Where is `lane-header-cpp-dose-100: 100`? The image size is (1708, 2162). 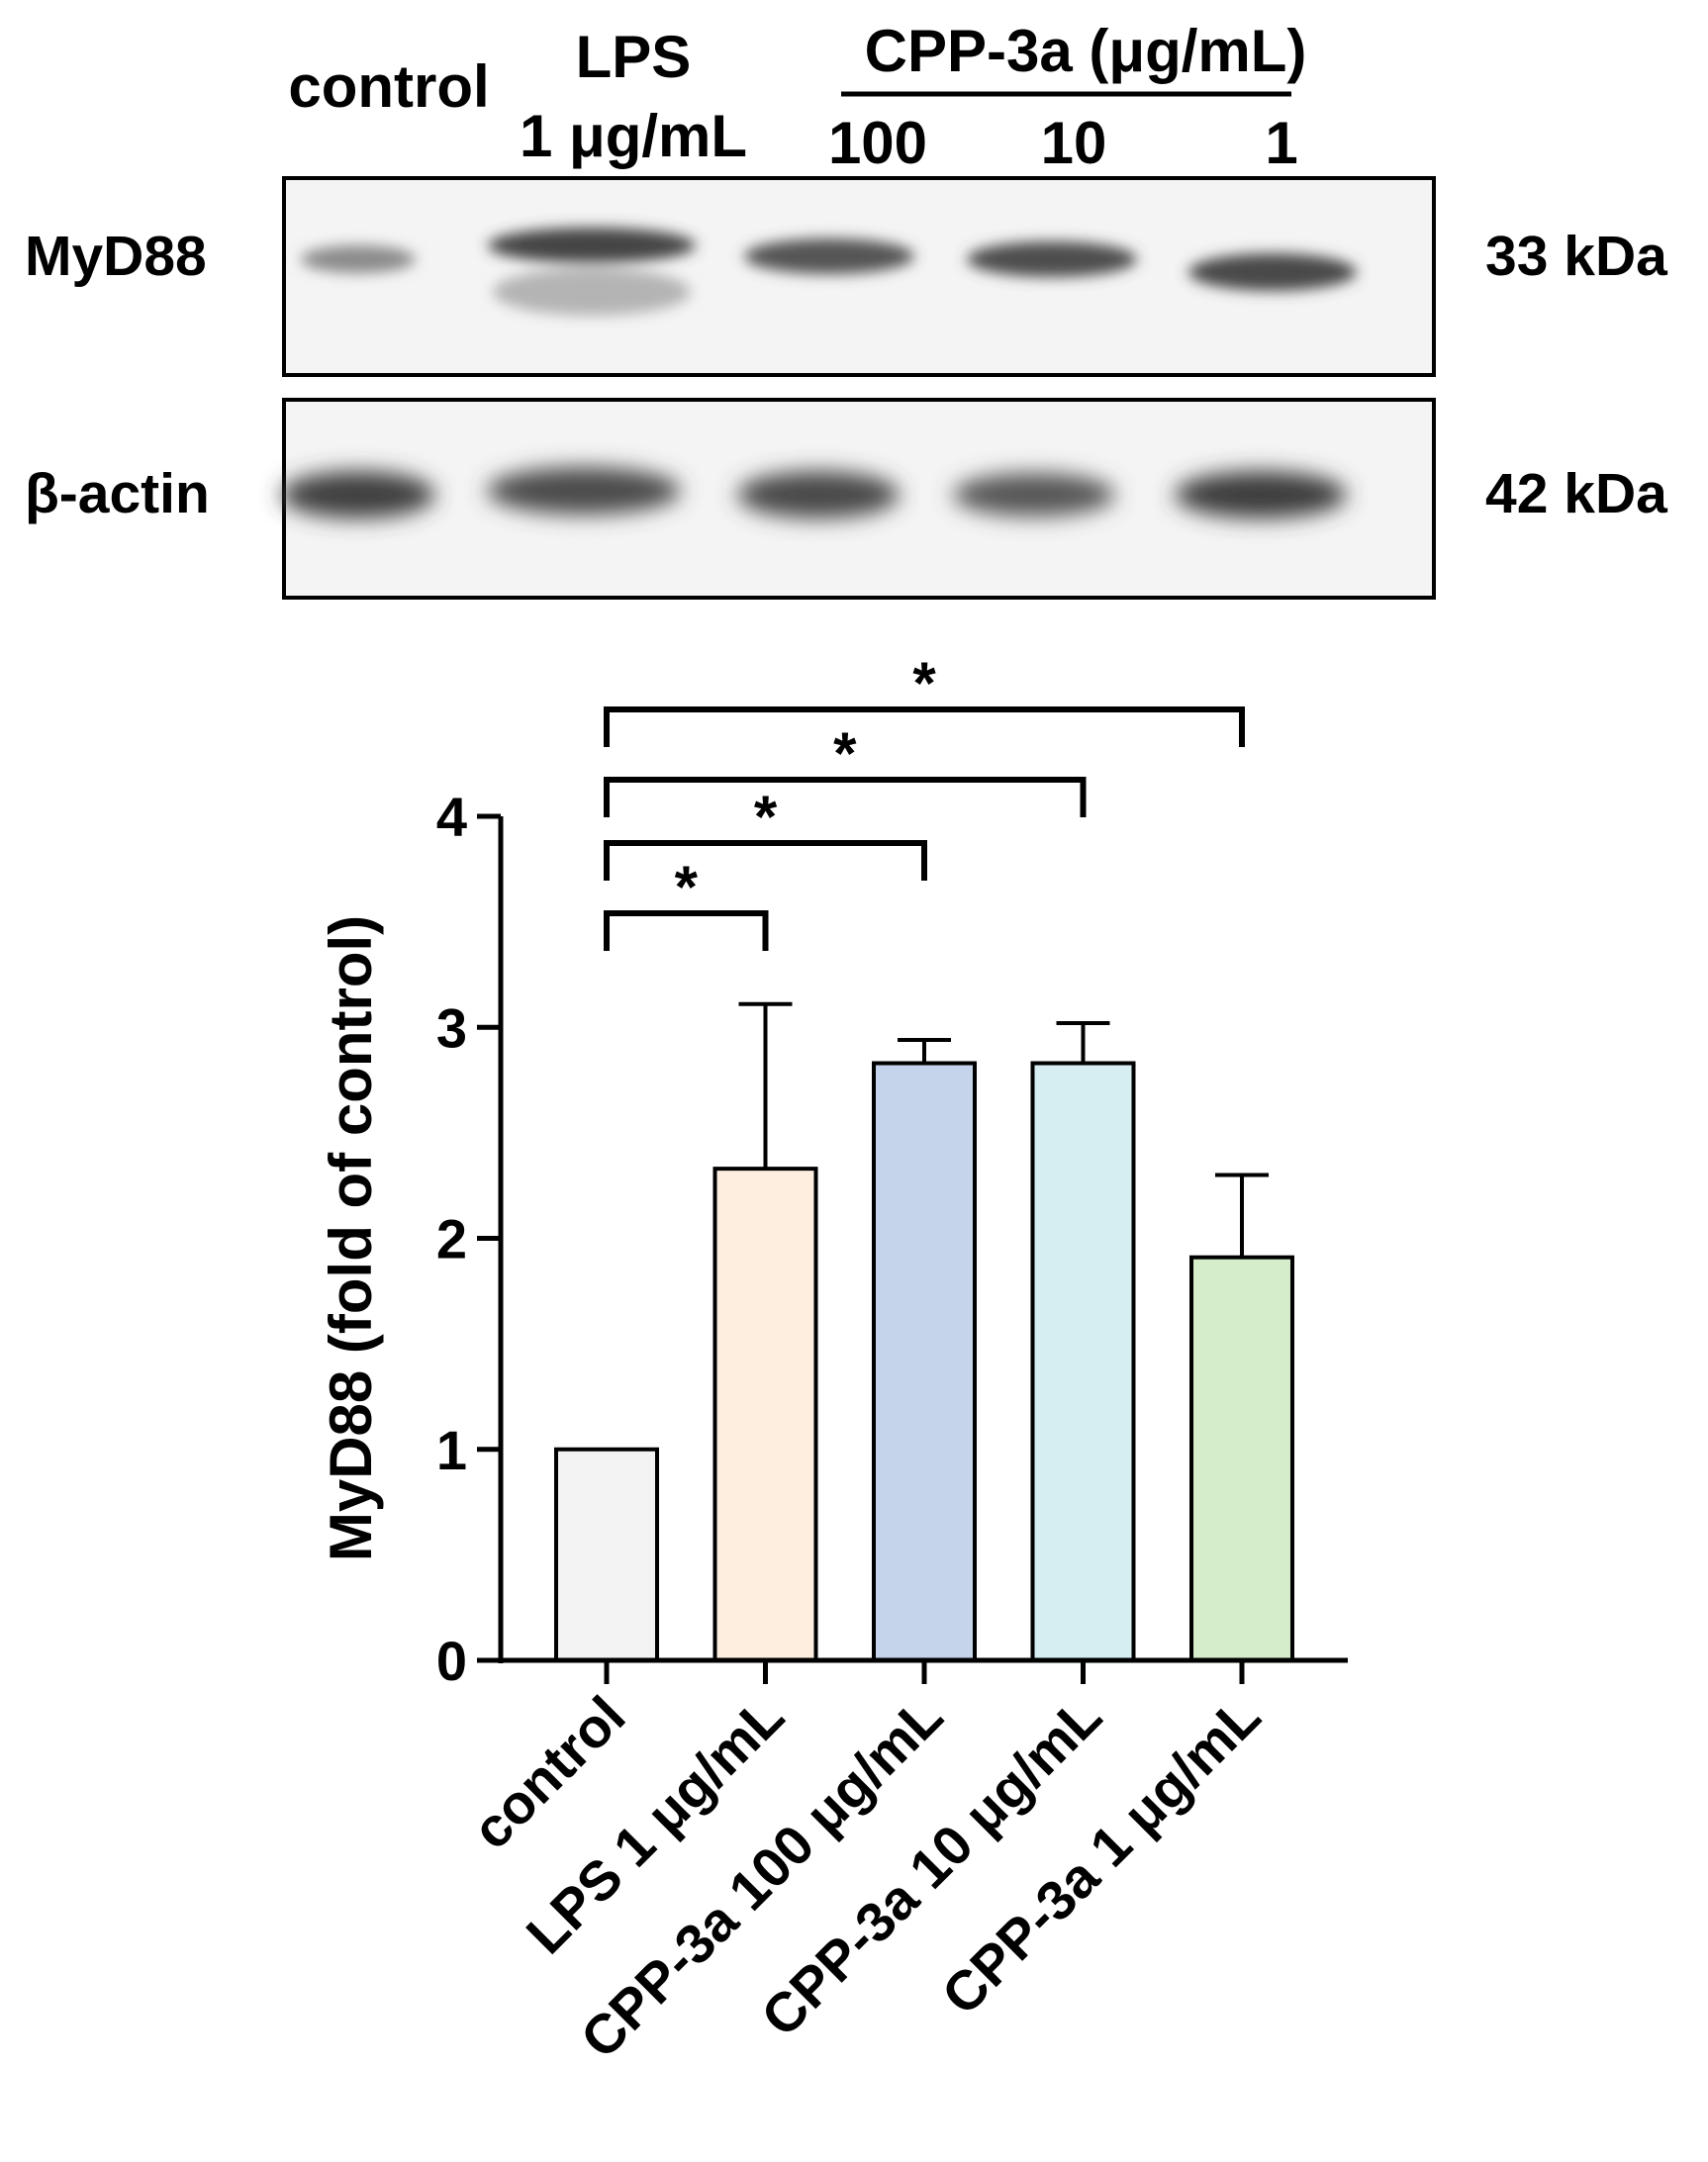 lane-header-cpp-dose-100: 100 is located at coordinates (877, 143).